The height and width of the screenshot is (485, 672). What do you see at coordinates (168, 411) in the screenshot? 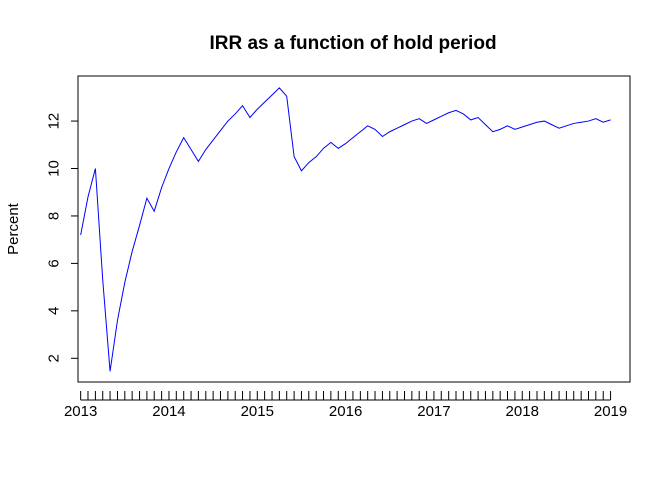
I see `x-tick-label: 2014` at bounding box center [168, 411].